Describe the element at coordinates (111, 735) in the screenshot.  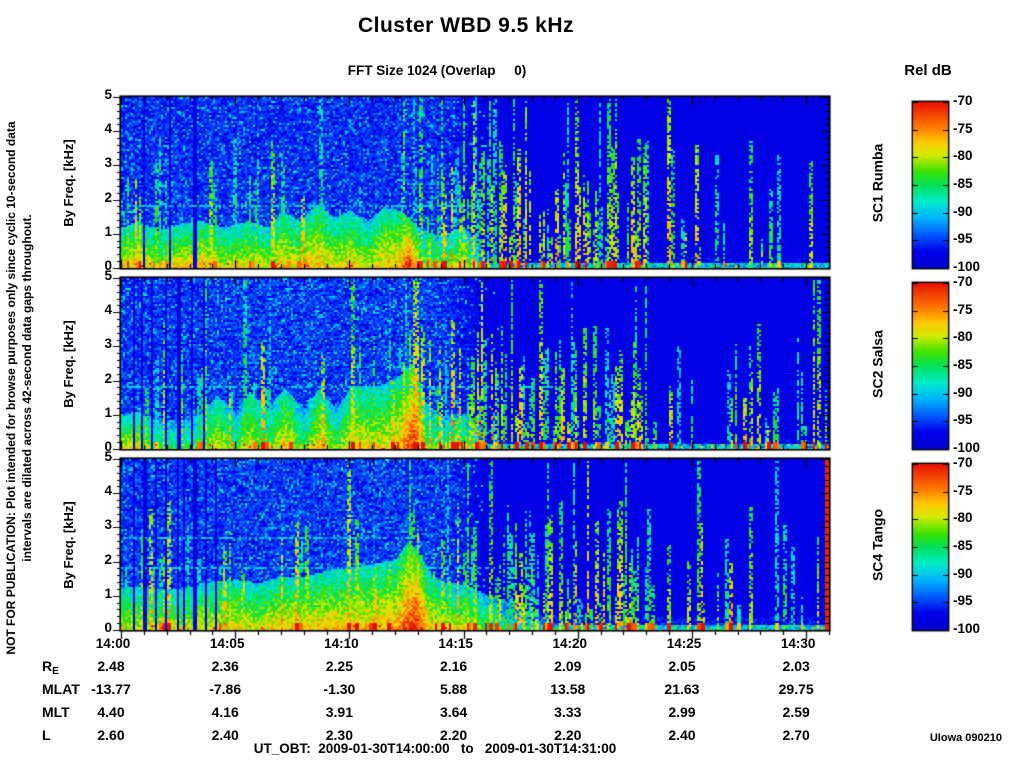
I see `ephemeris-value: 2.60` at that location.